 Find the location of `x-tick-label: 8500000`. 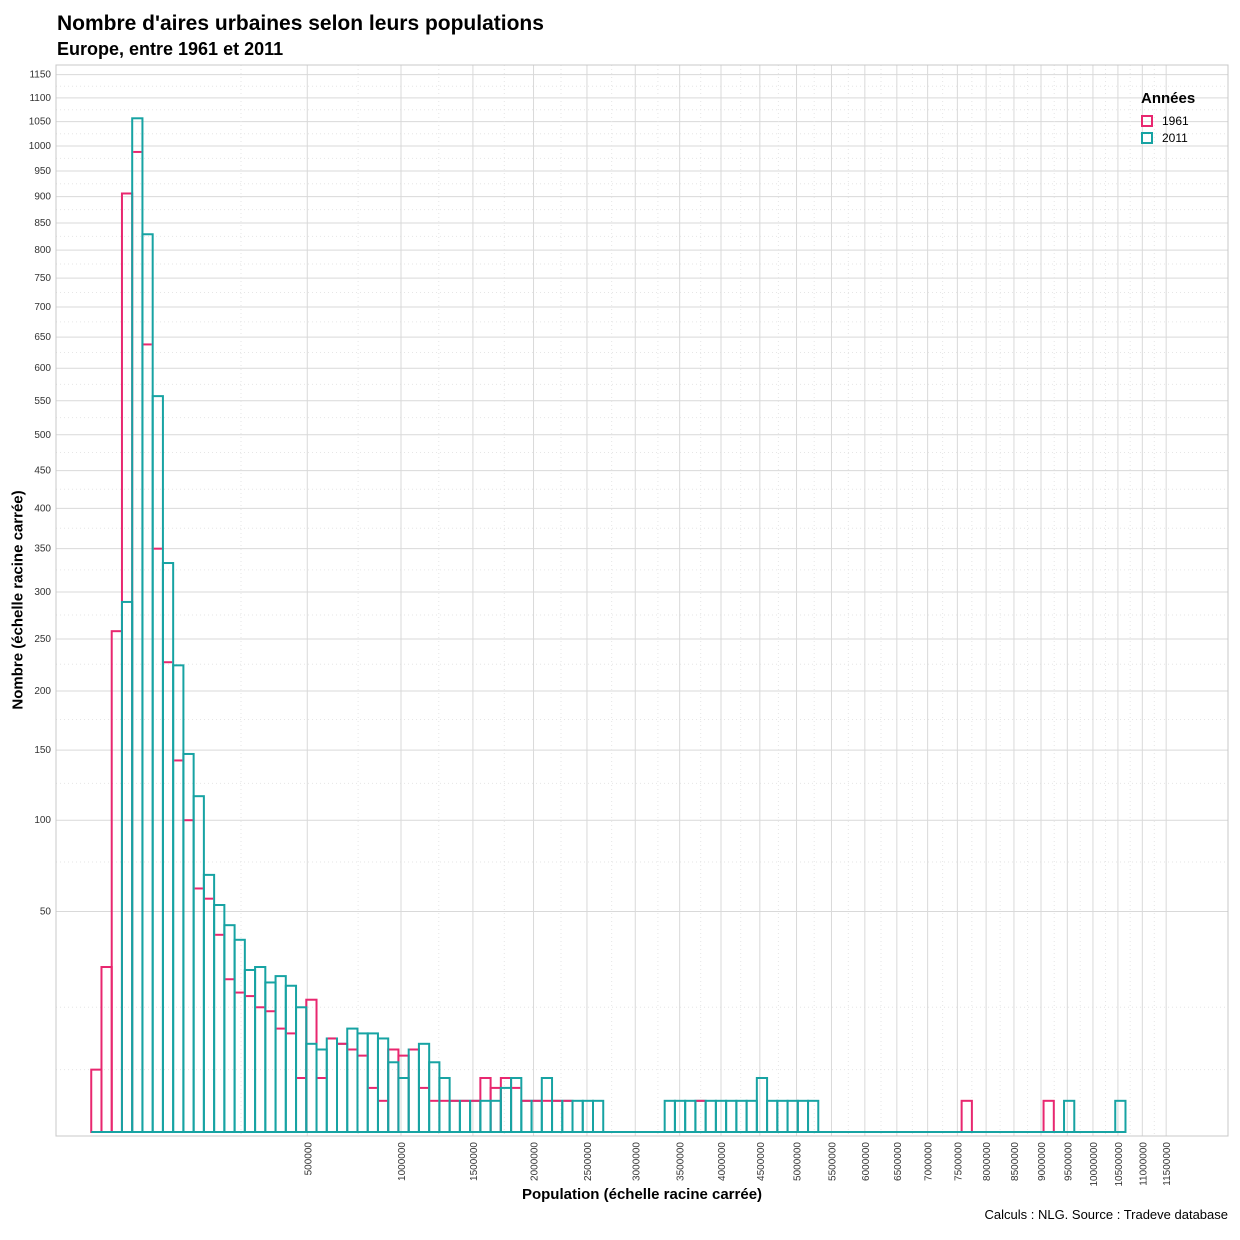

x-tick-label: 8500000 is located at coordinates (1015, 1161).